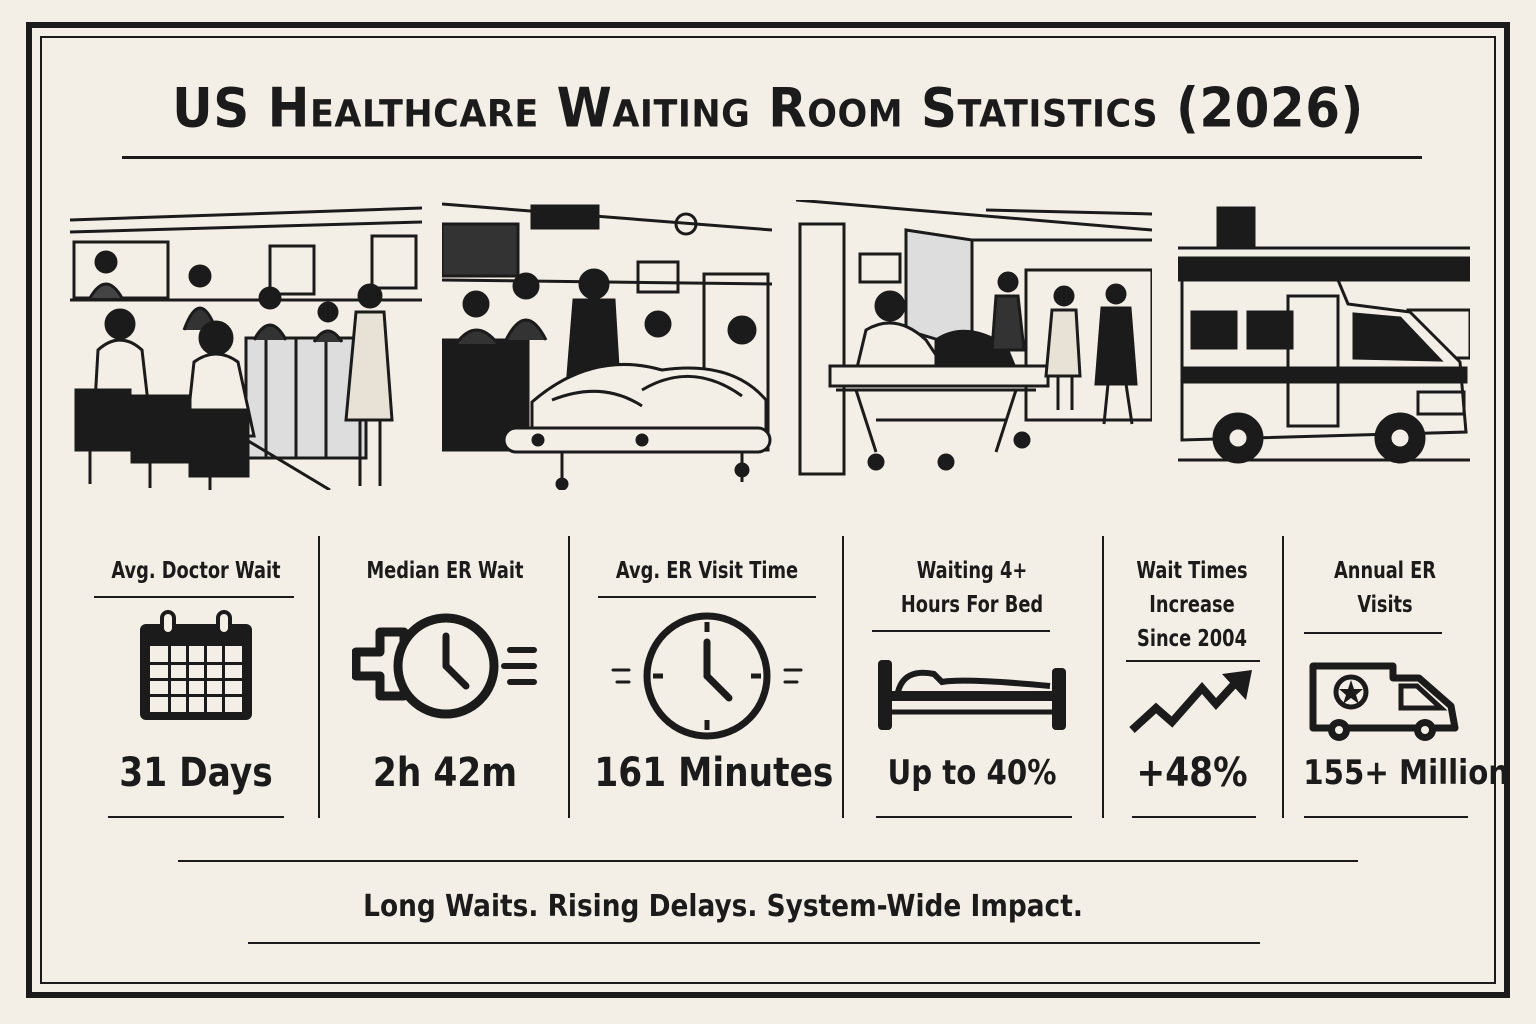 The image size is (1536, 1024). What do you see at coordinates (1192, 705) in the screenshot?
I see `trend-up-icon` at bounding box center [1192, 705].